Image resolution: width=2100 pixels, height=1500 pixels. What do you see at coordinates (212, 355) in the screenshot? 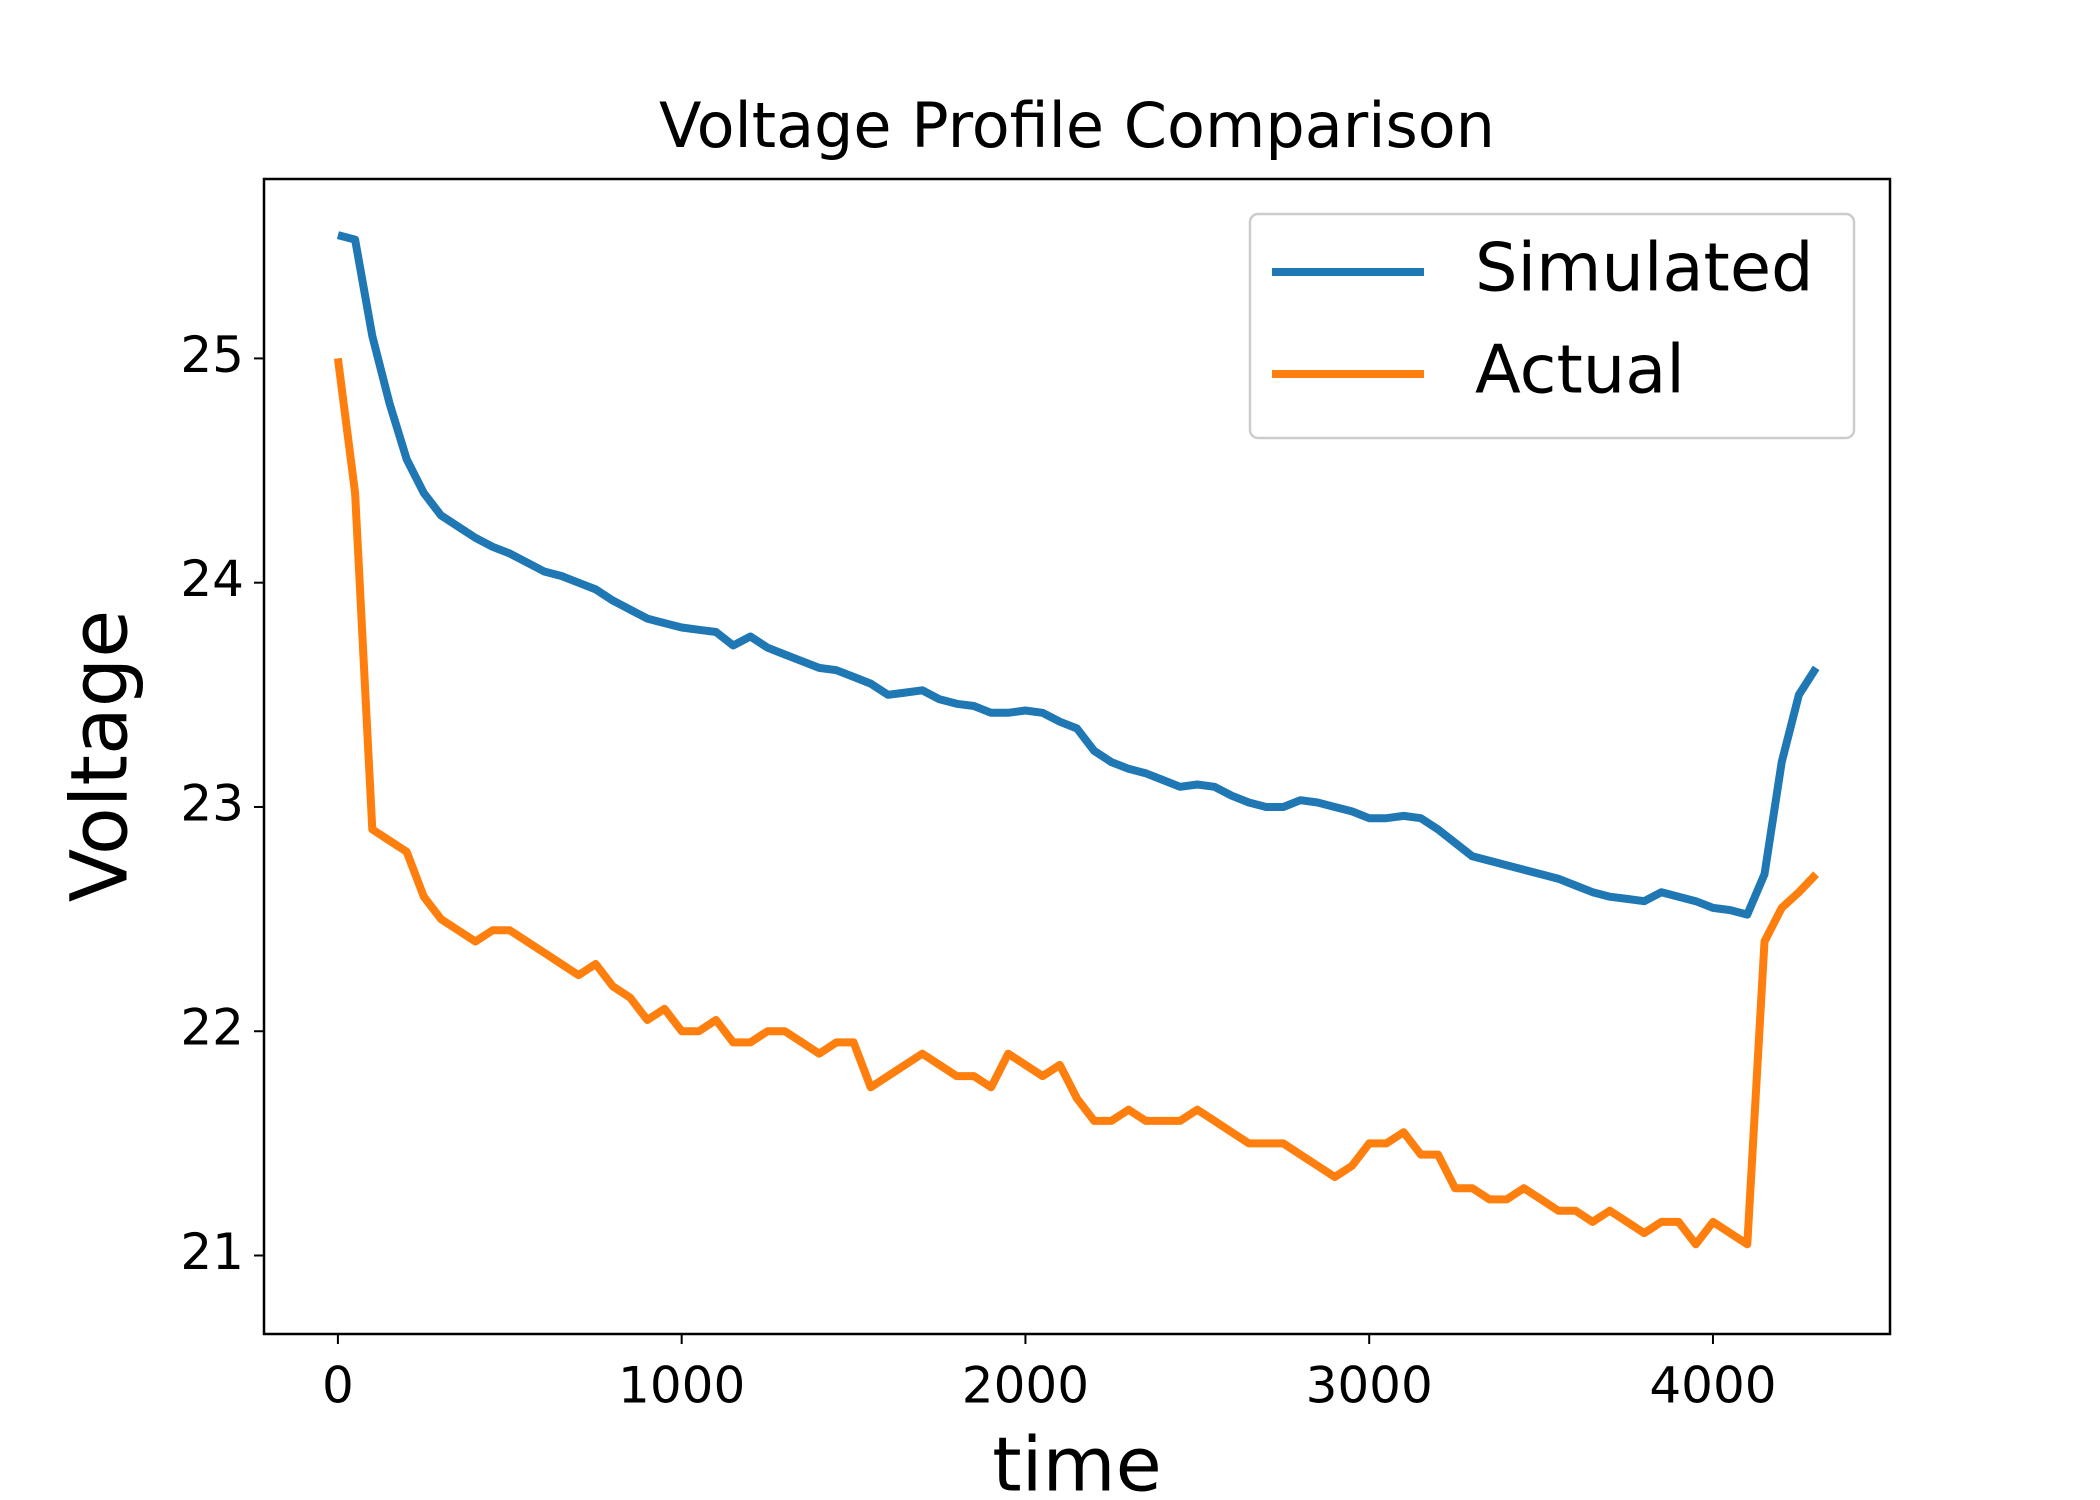
I see `y-tick-label: 25` at bounding box center [212, 355].